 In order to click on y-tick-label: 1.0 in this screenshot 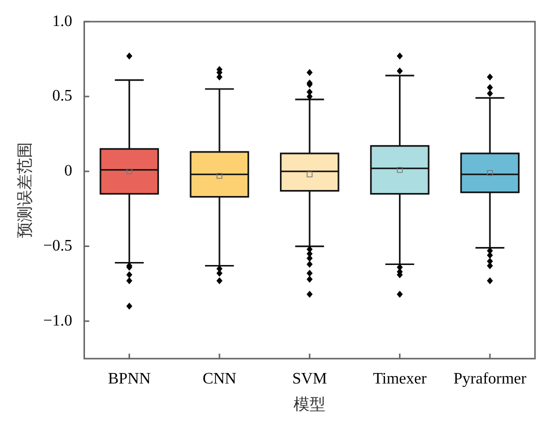, I will do `click(62, 21)`.